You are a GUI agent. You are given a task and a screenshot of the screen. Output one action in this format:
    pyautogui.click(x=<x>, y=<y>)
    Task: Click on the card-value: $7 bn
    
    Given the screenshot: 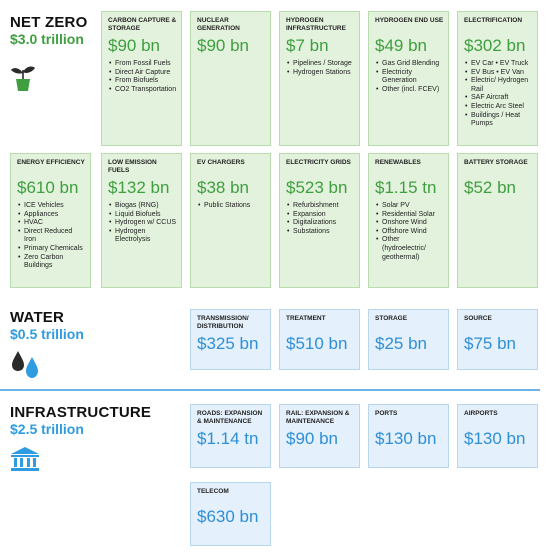 What is the action you would take?
    pyautogui.click(x=307, y=45)
    